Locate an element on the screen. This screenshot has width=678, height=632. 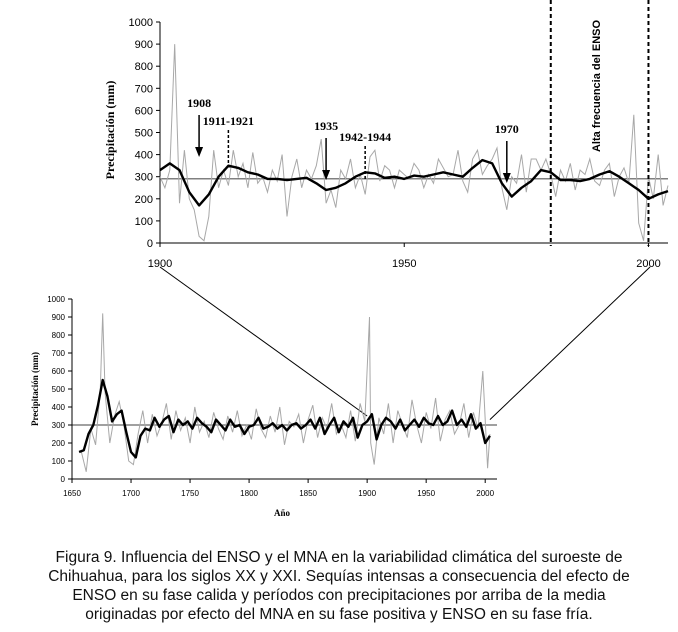
annotation-label: 1911-1921 is located at coordinates (228, 121).